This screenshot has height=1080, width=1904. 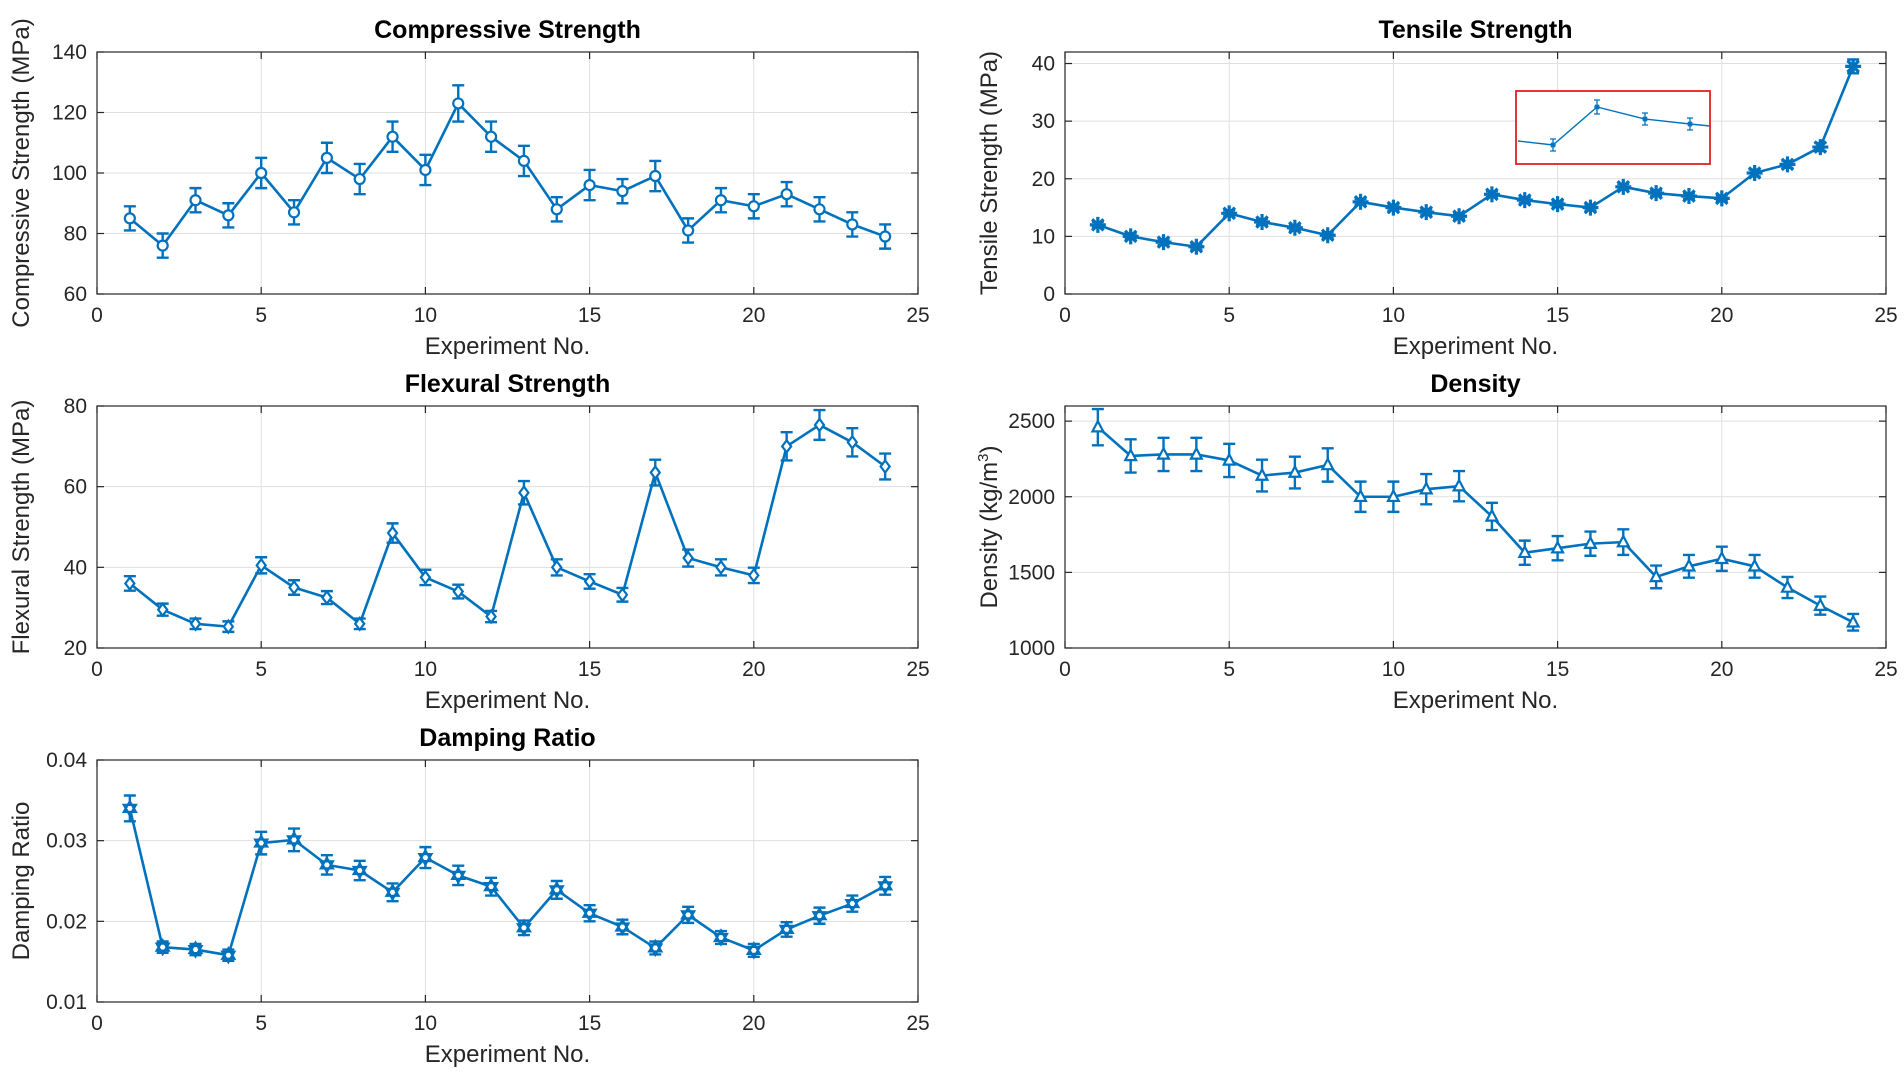 What do you see at coordinates (1043, 121) in the screenshot?
I see `y-tick-label: 30` at bounding box center [1043, 121].